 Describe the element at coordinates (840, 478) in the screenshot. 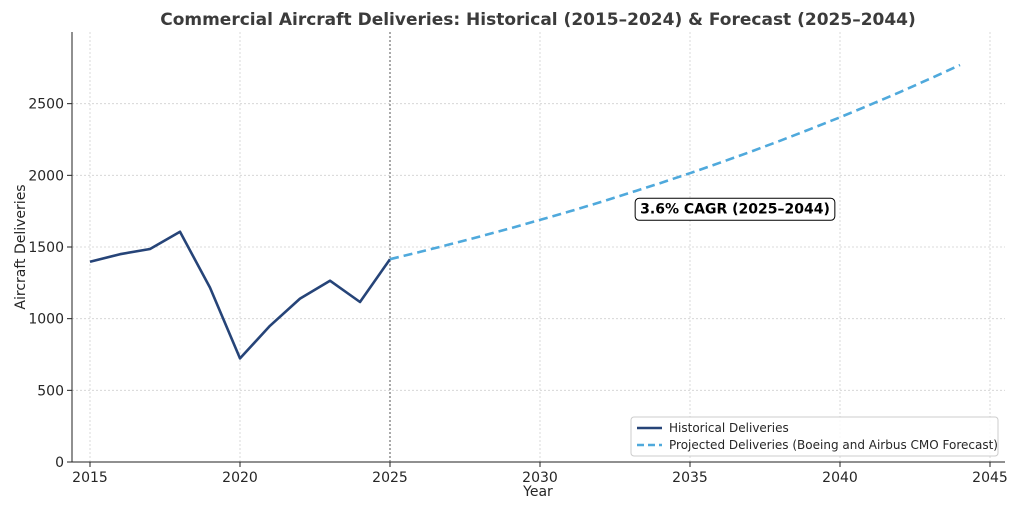

I see `x-tick-label: 2040` at that location.